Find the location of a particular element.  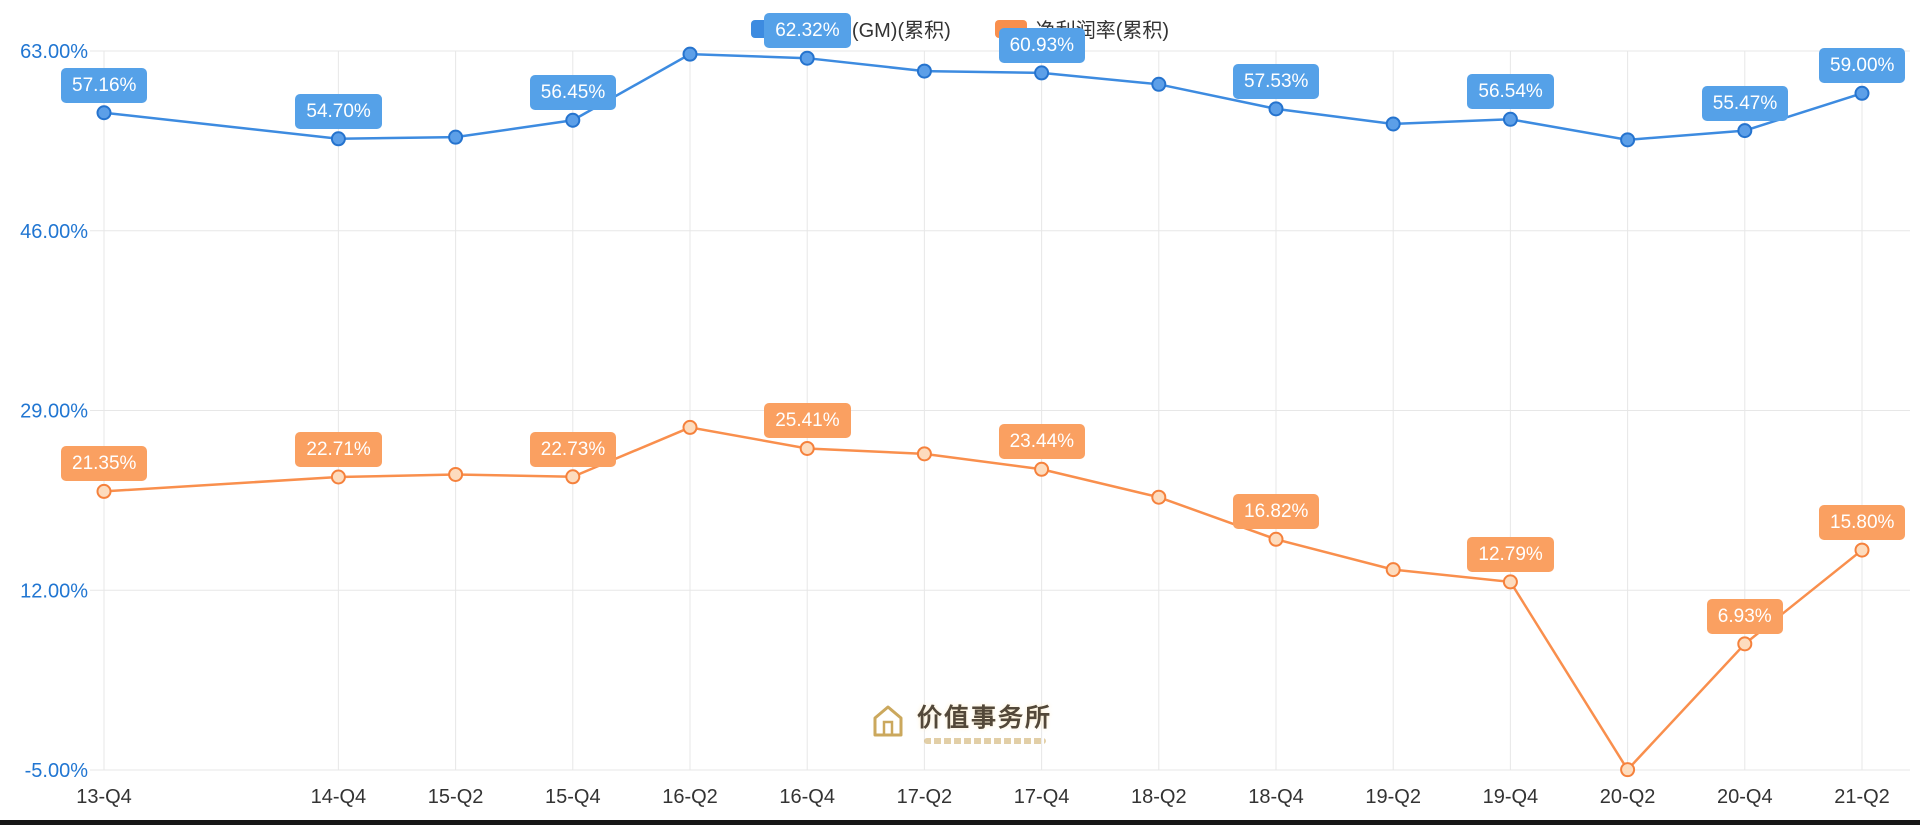

y-axis-tick-label: 12.00% is located at coordinates (54, 591).